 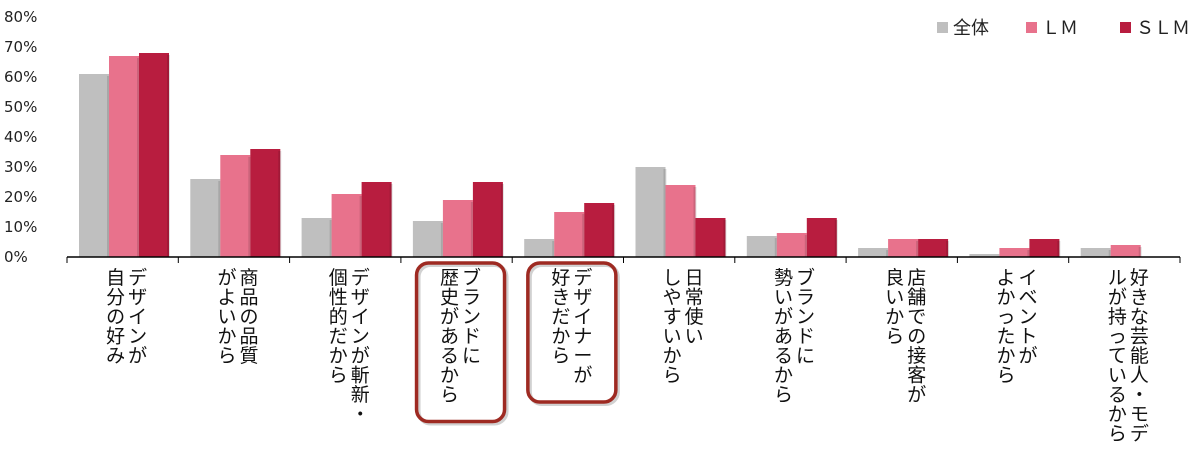 I want to click on category-label: デザインが, so click(x=137, y=317).